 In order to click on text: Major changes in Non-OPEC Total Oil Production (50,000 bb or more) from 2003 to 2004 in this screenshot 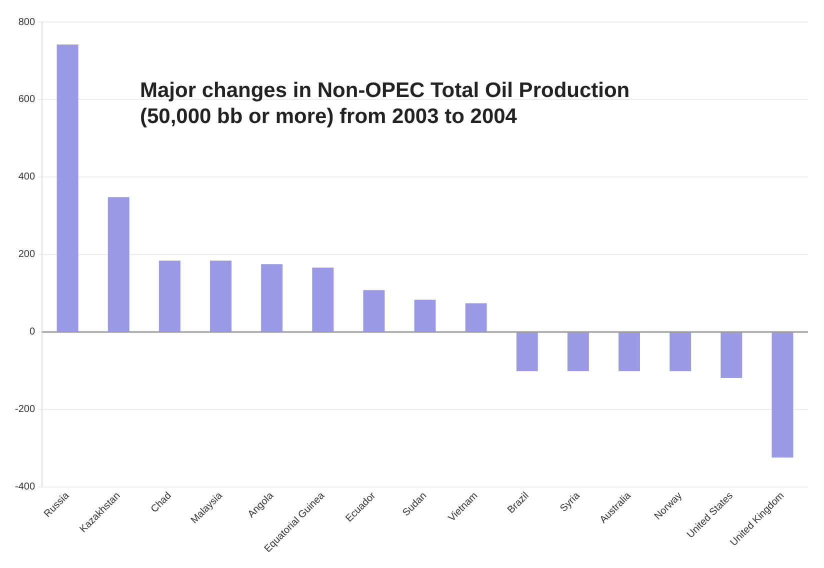, I will do `click(385, 104)`.